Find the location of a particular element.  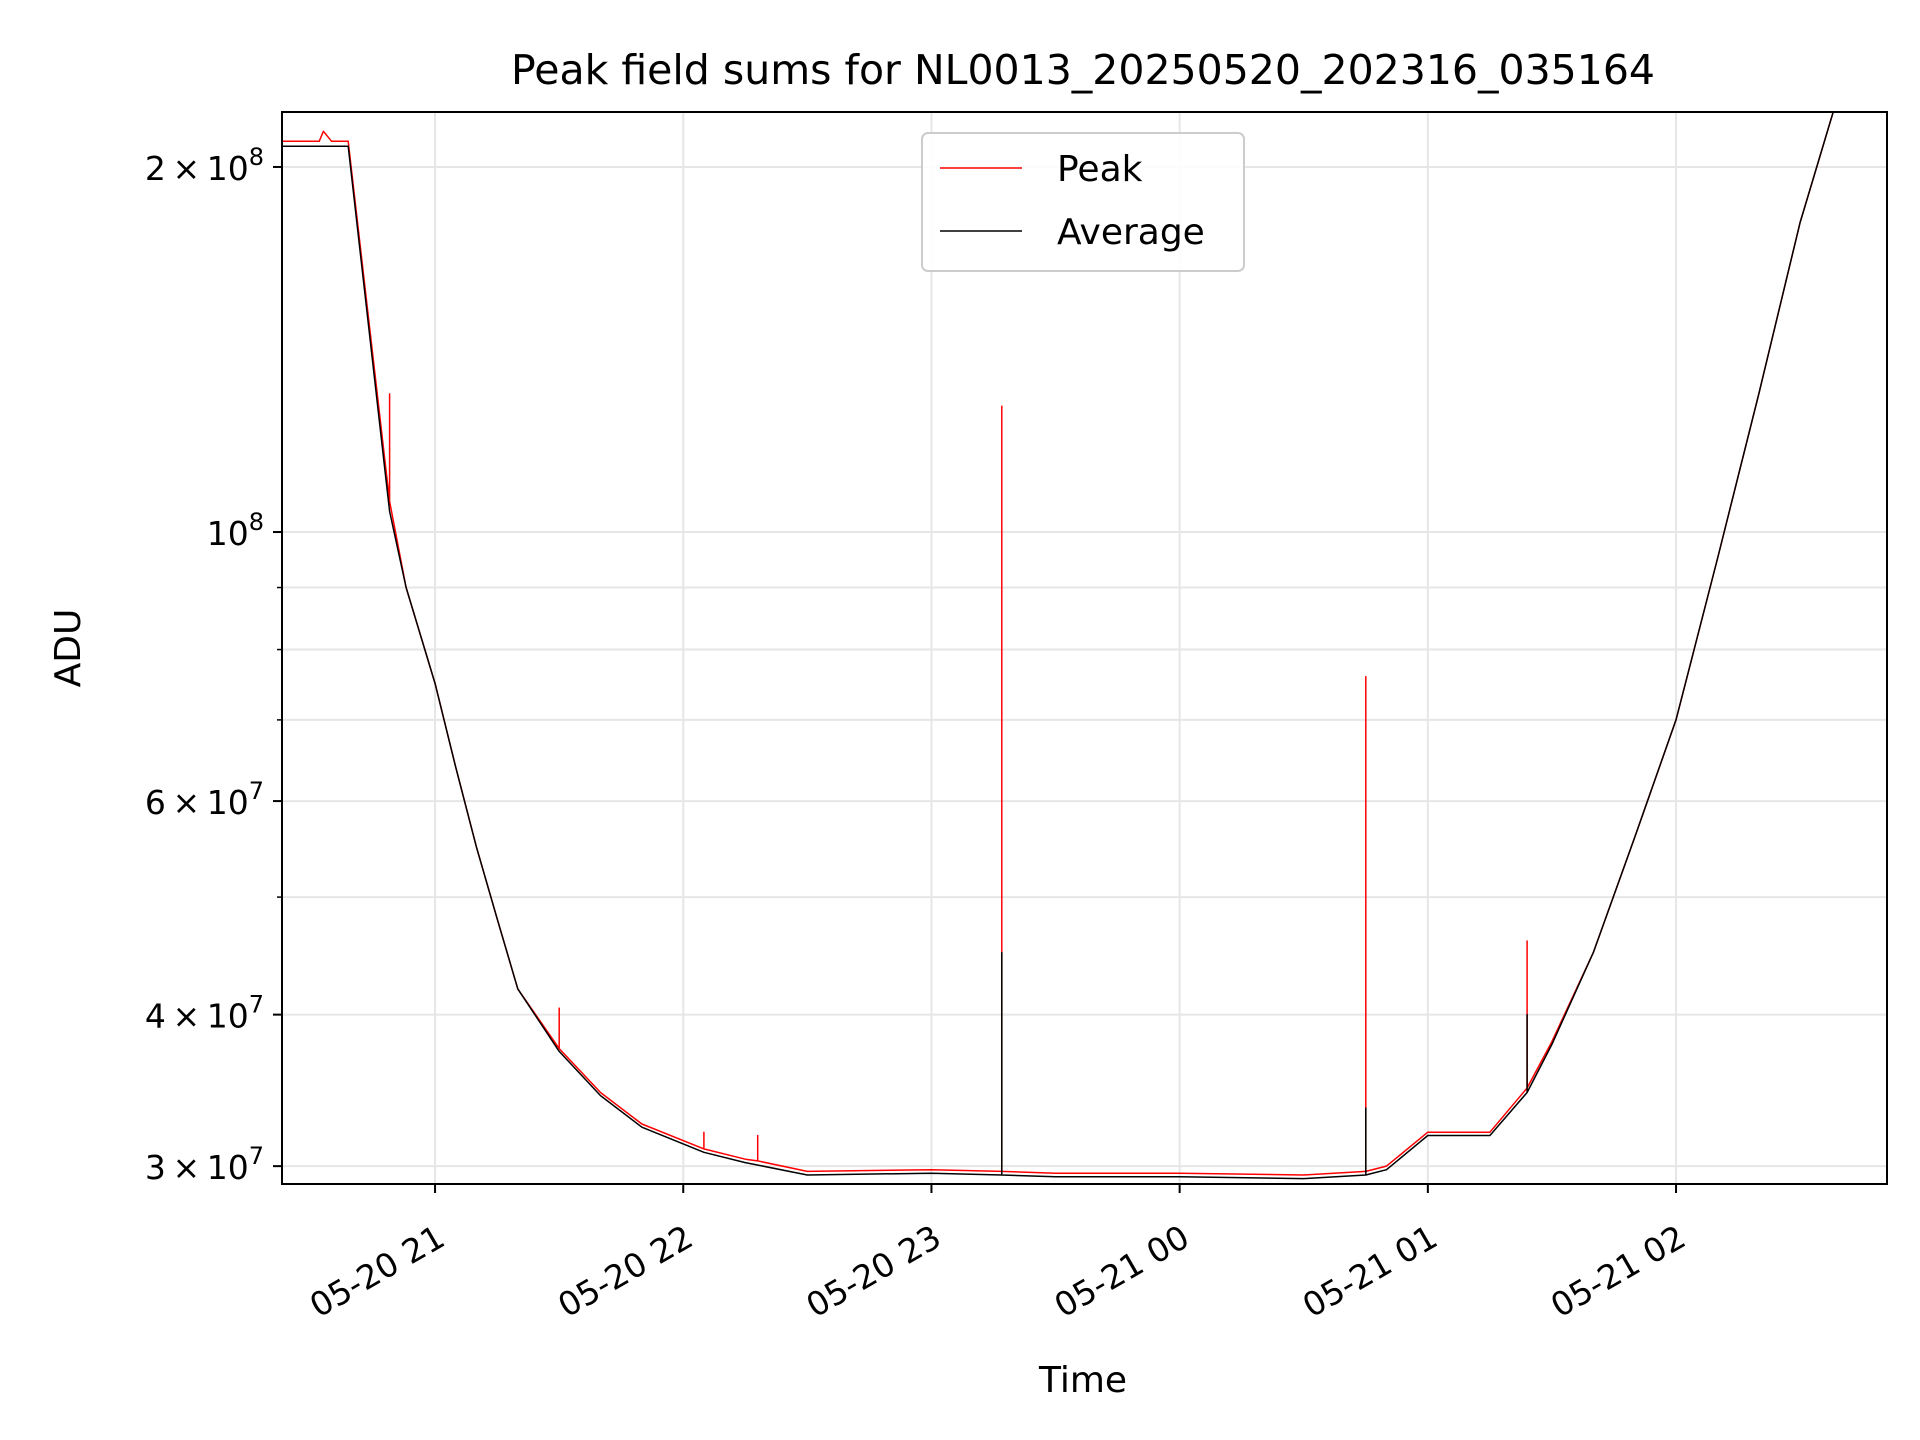

legend-label-peak: Peak is located at coordinates (1100, 169).